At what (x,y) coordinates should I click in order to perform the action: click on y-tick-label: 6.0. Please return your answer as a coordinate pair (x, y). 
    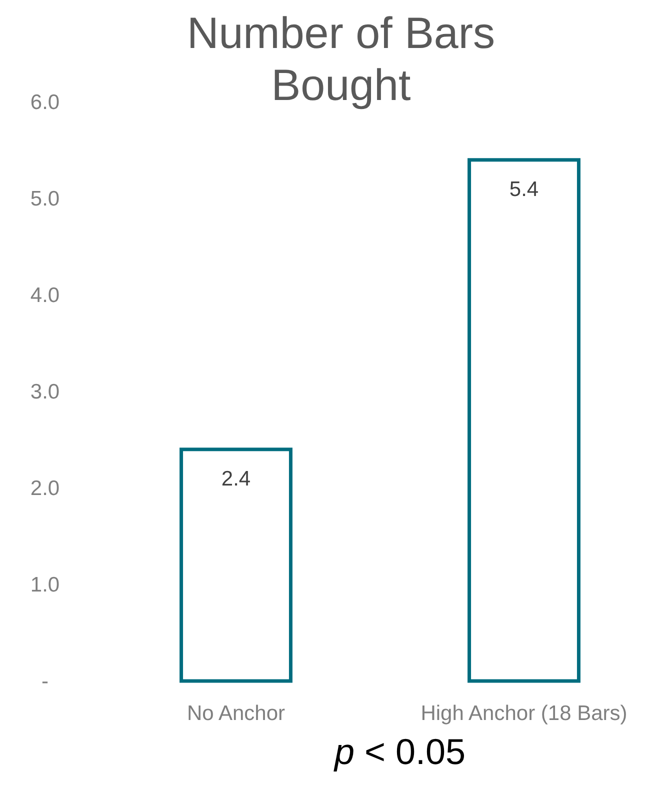
    Looking at the image, I should click on (45, 102).